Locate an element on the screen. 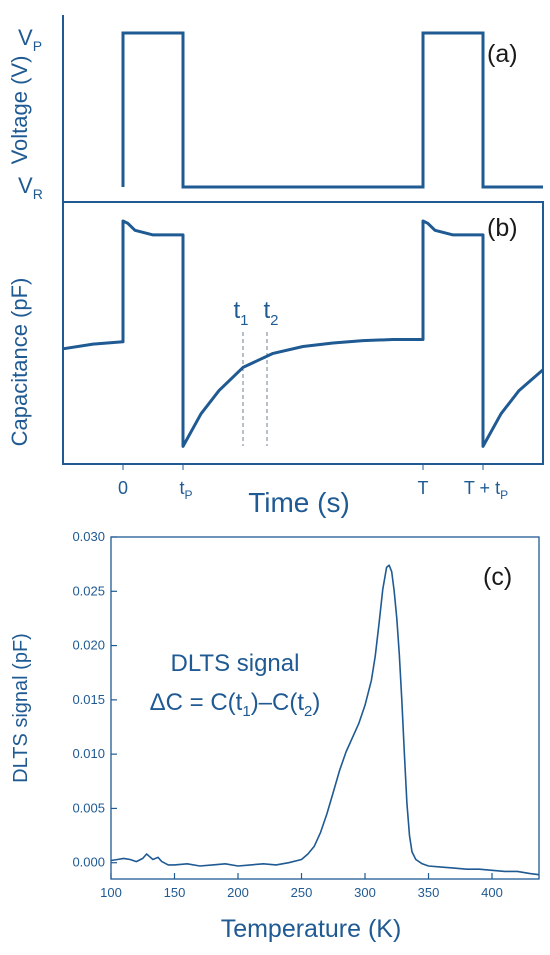 Image resolution: width=550 pixels, height=955 pixels. dlts-tick-label: 0.015 is located at coordinates (88, 699).